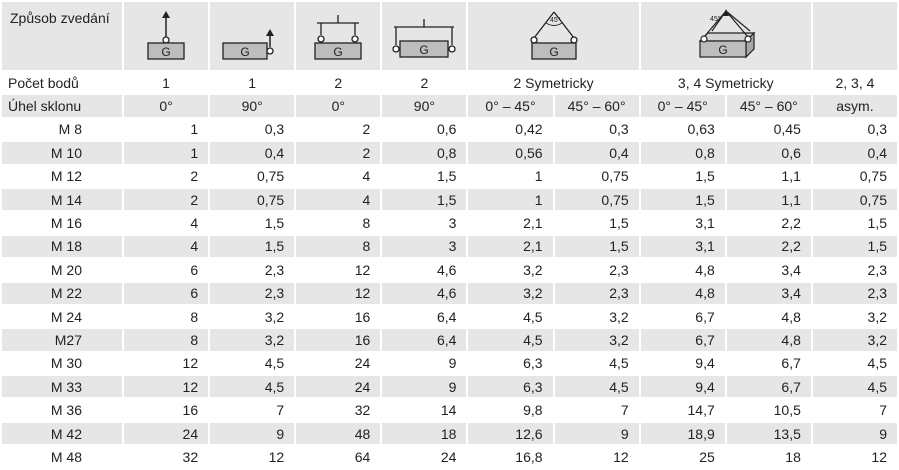  What do you see at coordinates (424, 433) in the screenshot?
I see `load-value-cell: 18` at bounding box center [424, 433].